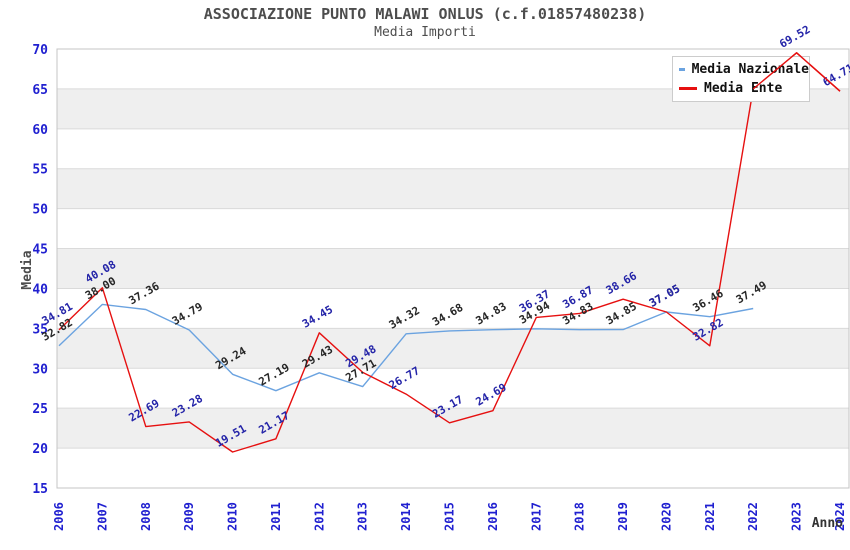 The image size is (850, 550). What do you see at coordinates (40, 90) in the screenshot?
I see `y-tick-label: 65` at bounding box center [40, 90].